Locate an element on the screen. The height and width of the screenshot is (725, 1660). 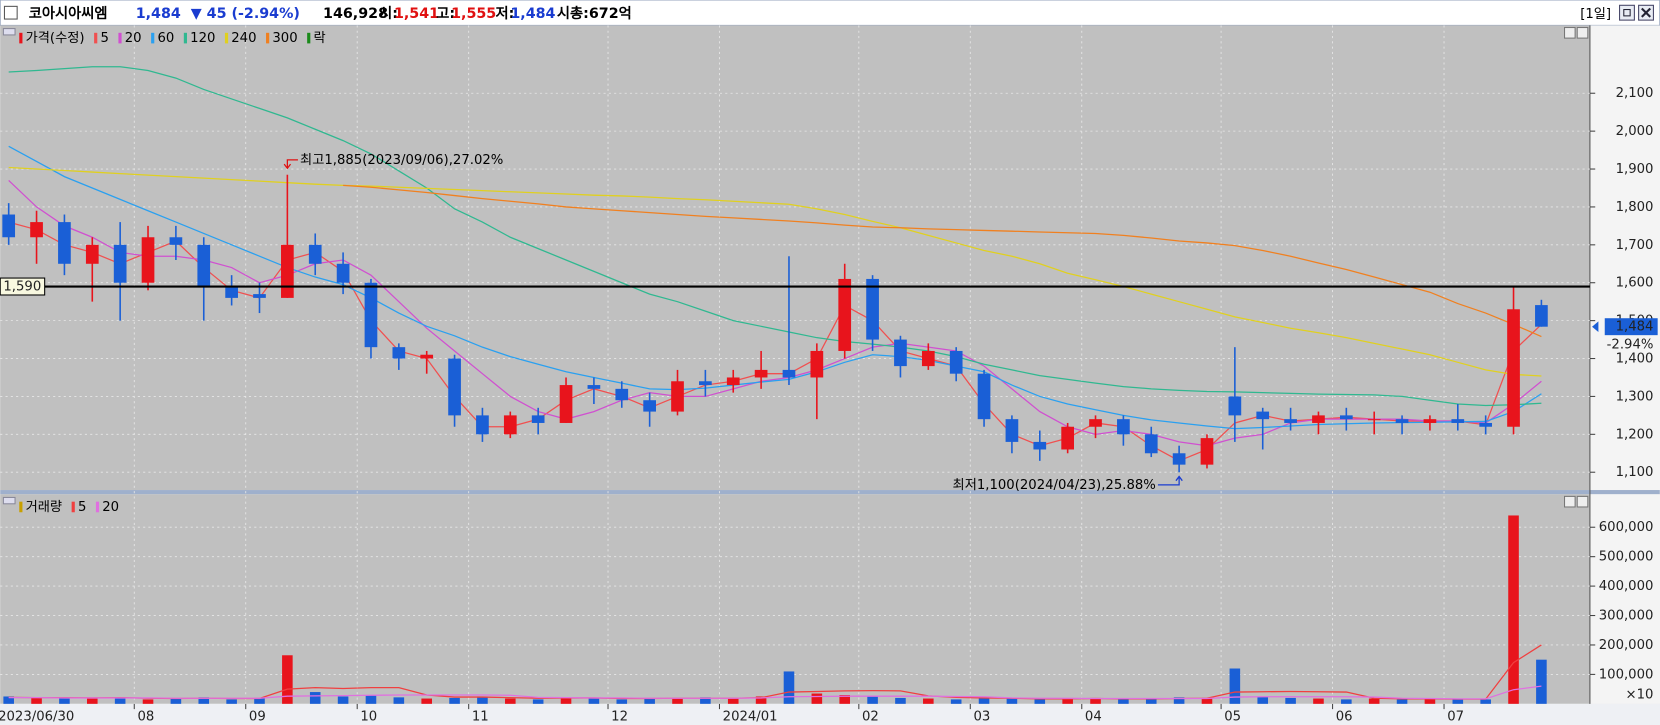
header-bar is located at coordinates (830, 13).